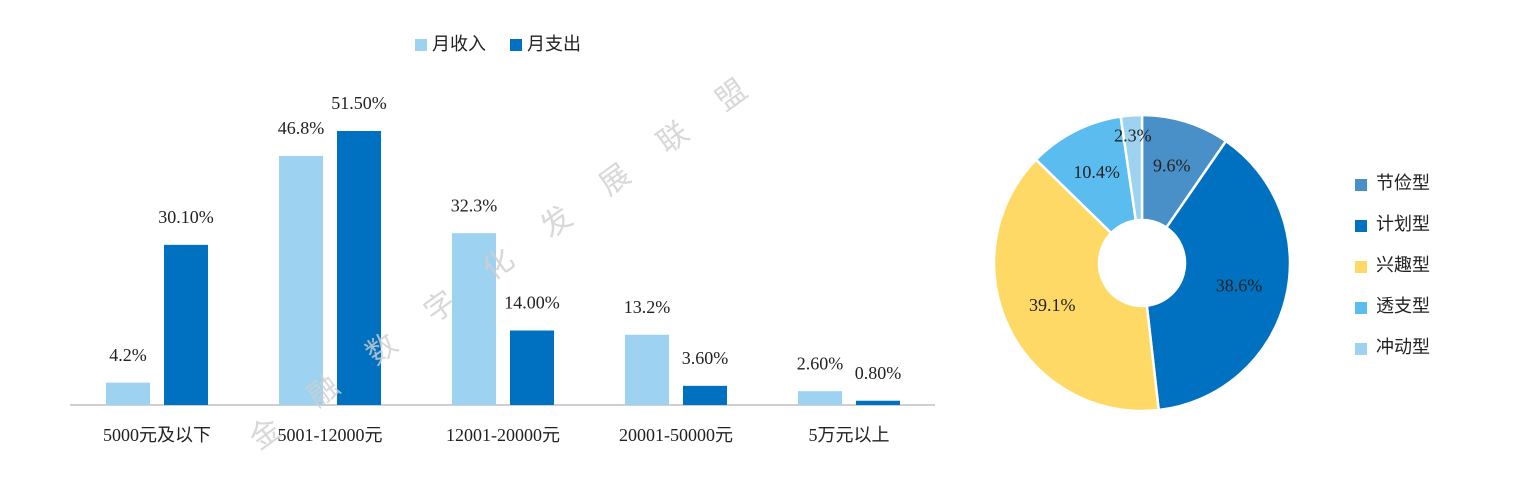 This screenshot has height=495, width=1530. What do you see at coordinates (301, 128) in the screenshot?
I see `value-label: 46.8%` at bounding box center [301, 128].